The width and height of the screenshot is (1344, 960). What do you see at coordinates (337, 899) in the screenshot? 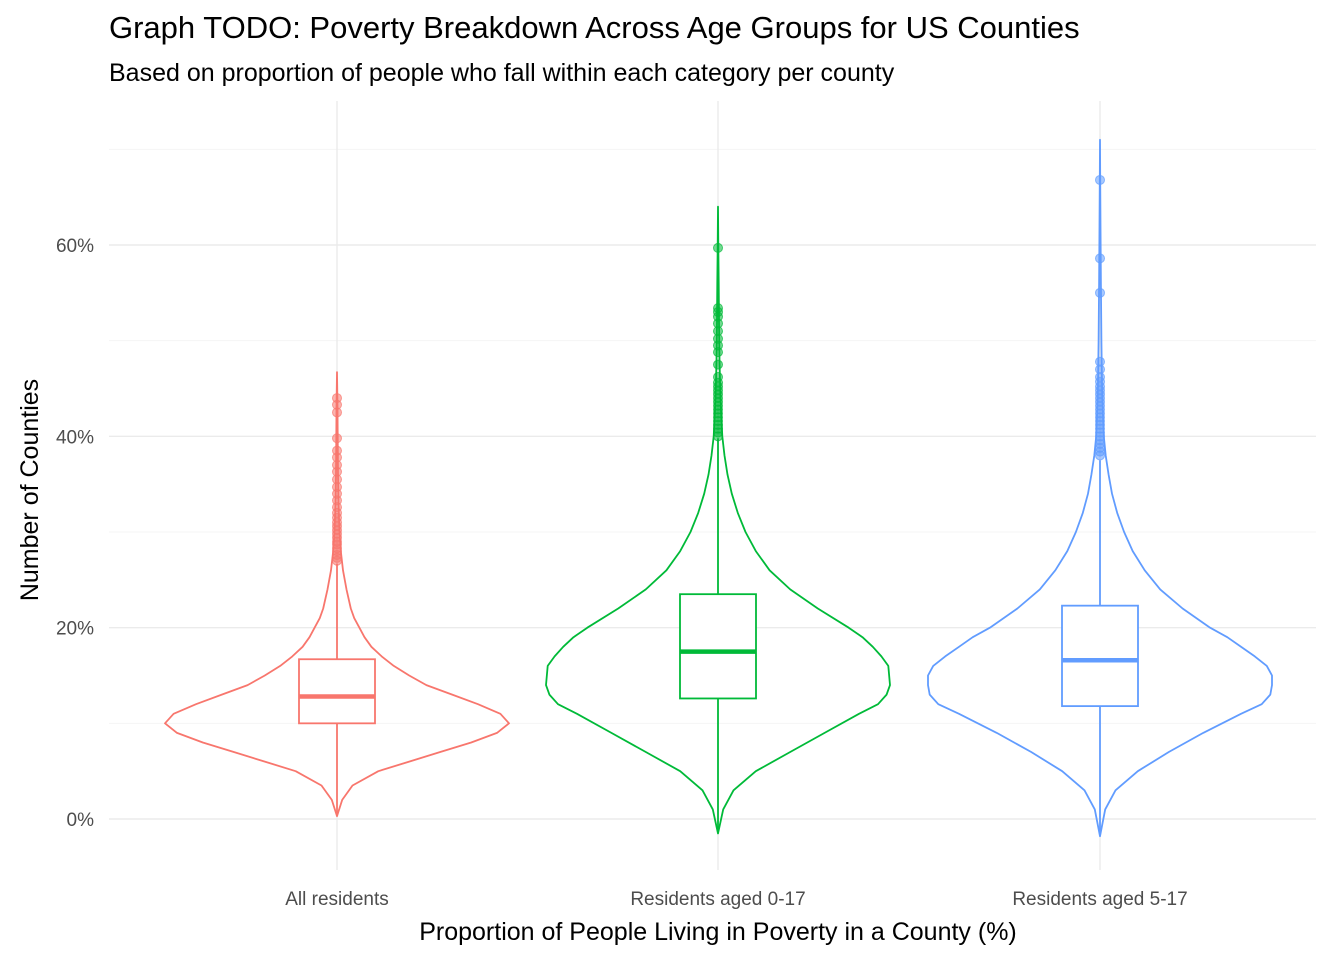
I see `x-tick-label: All residents` at bounding box center [337, 899].